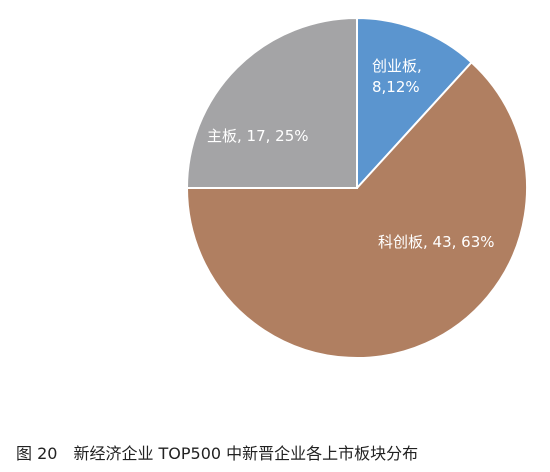 This screenshot has width=550, height=472. Describe the element at coordinates (217, 453) in the screenshot. I see `chart-title: 图 20 新经济企业 TOP500 中新晋企业各上市板块分布` at that location.